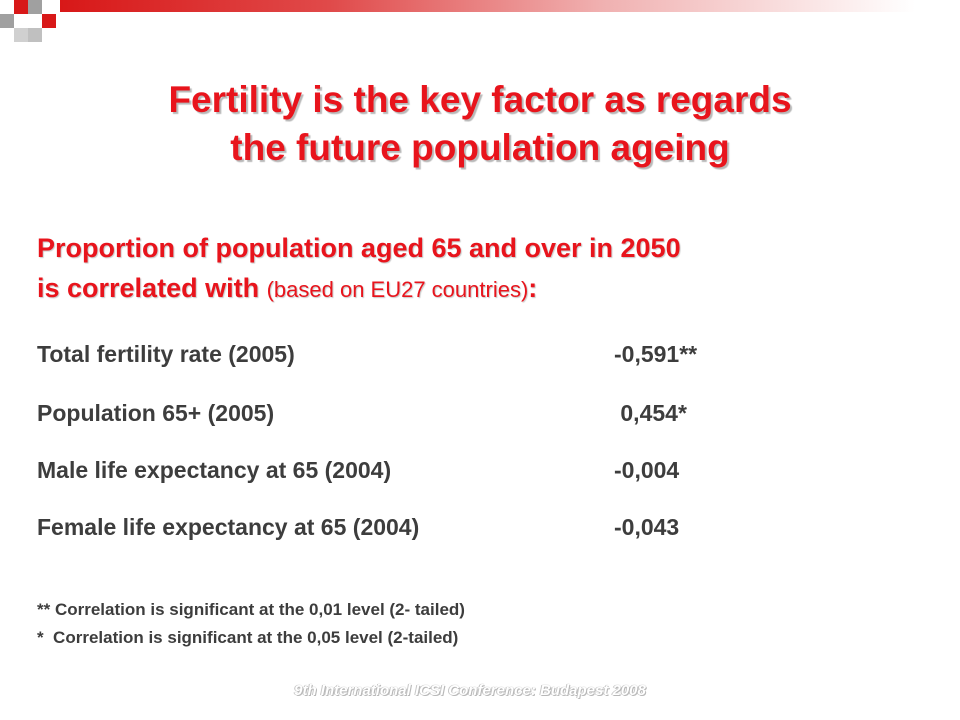 The image size is (960, 720). I want to click on row-label: Population 65+ (2005), so click(156, 413).